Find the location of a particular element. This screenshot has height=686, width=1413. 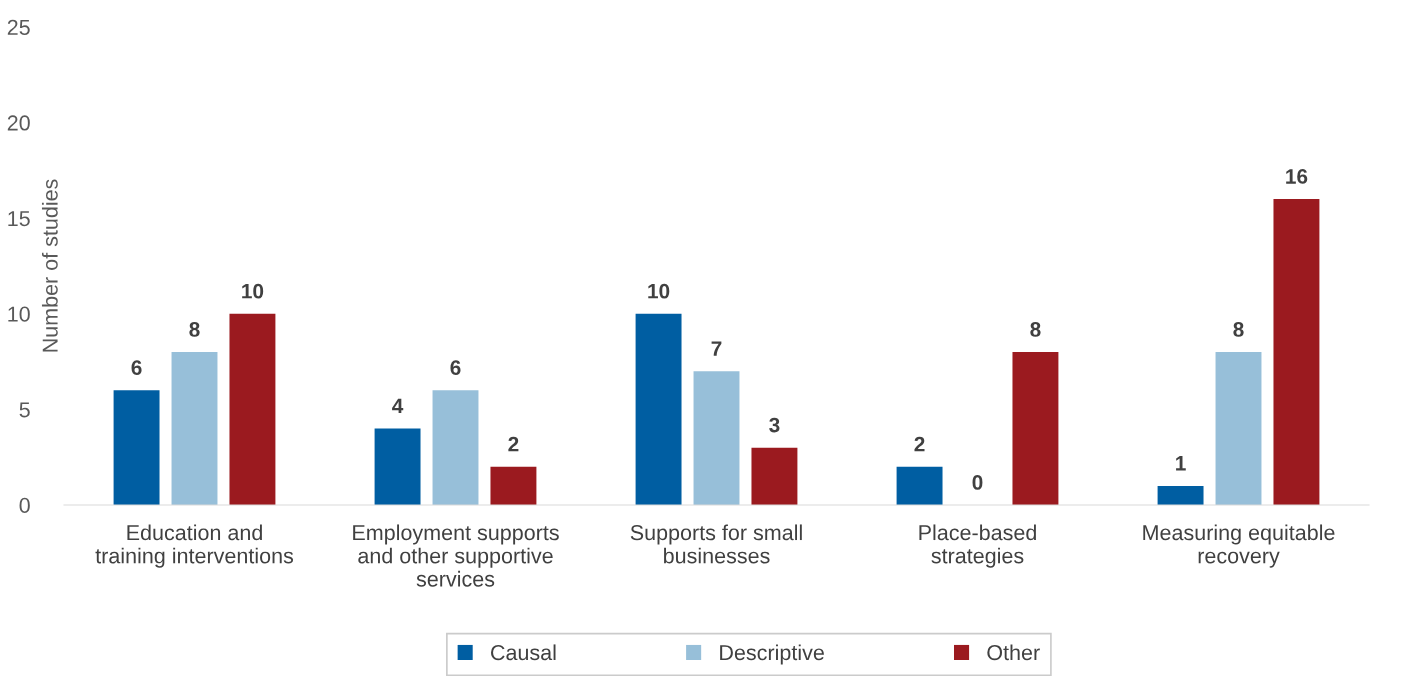

legend-label: Other is located at coordinates (1013, 652).